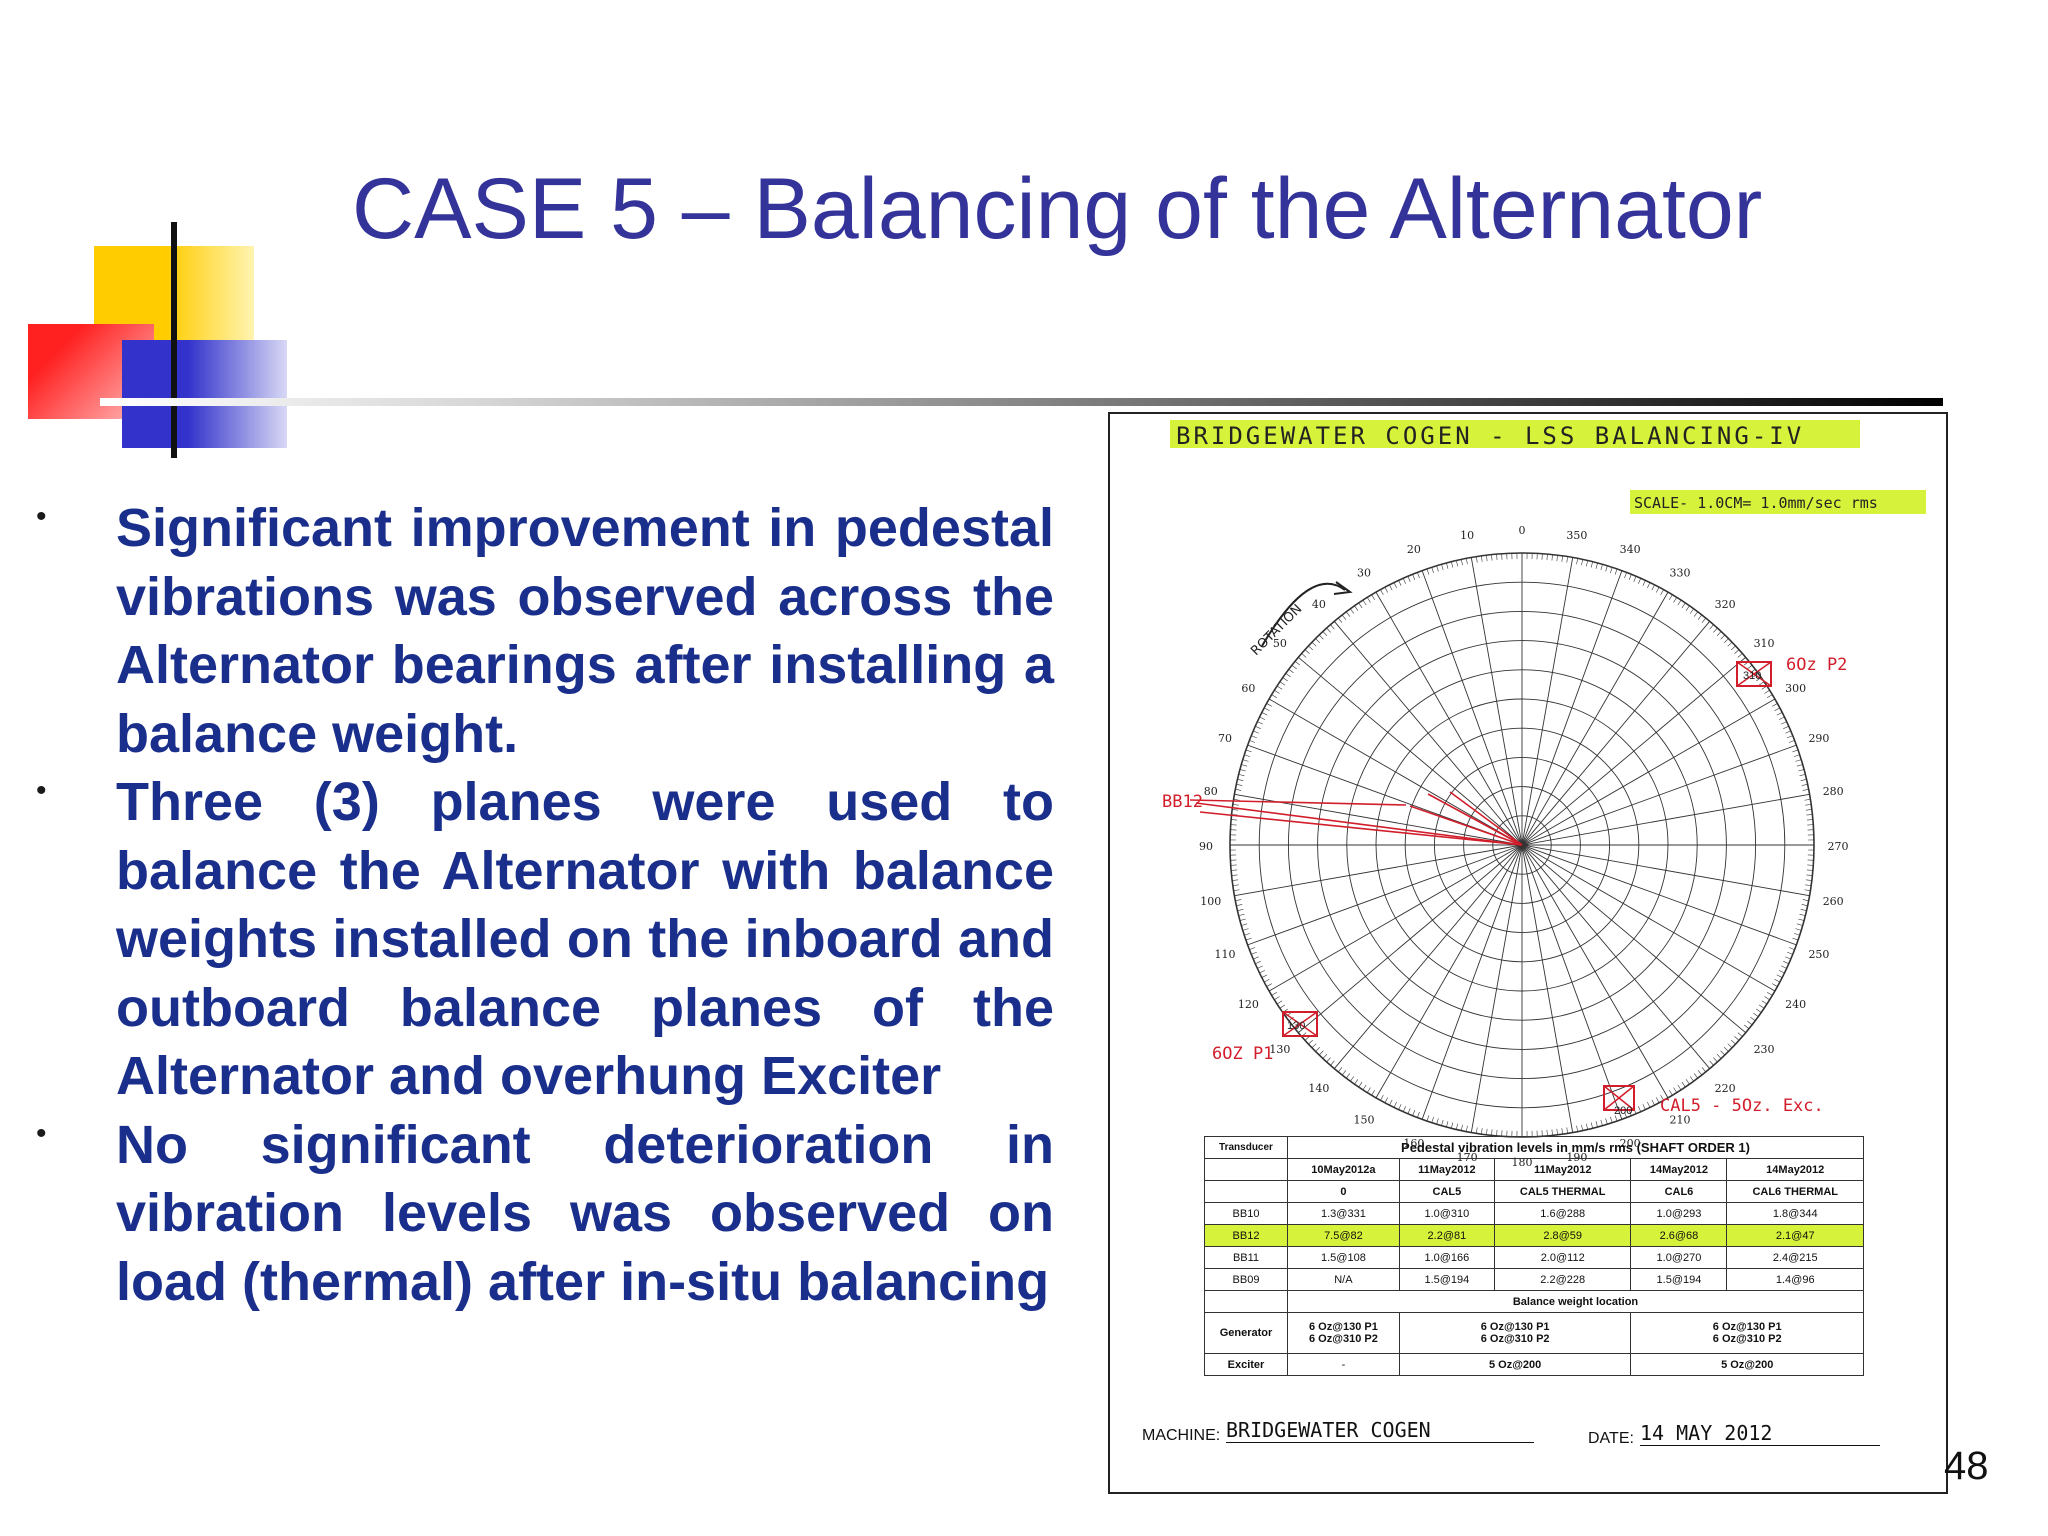  What do you see at coordinates (1343, 1191) in the screenshot?
I see `run-cell: 0` at bounding box center [1343, 1191].